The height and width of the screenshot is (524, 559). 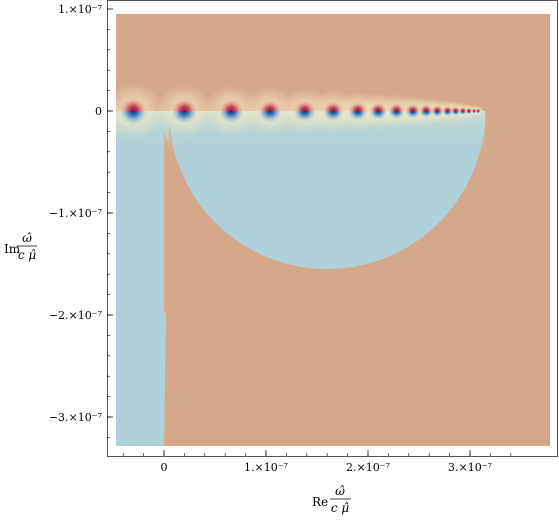 What do you see at coordinates (368, 467) in the screenshot?
I see `x-tick-label: 2.×10⁻⁷` at bounding box center [368, 467].